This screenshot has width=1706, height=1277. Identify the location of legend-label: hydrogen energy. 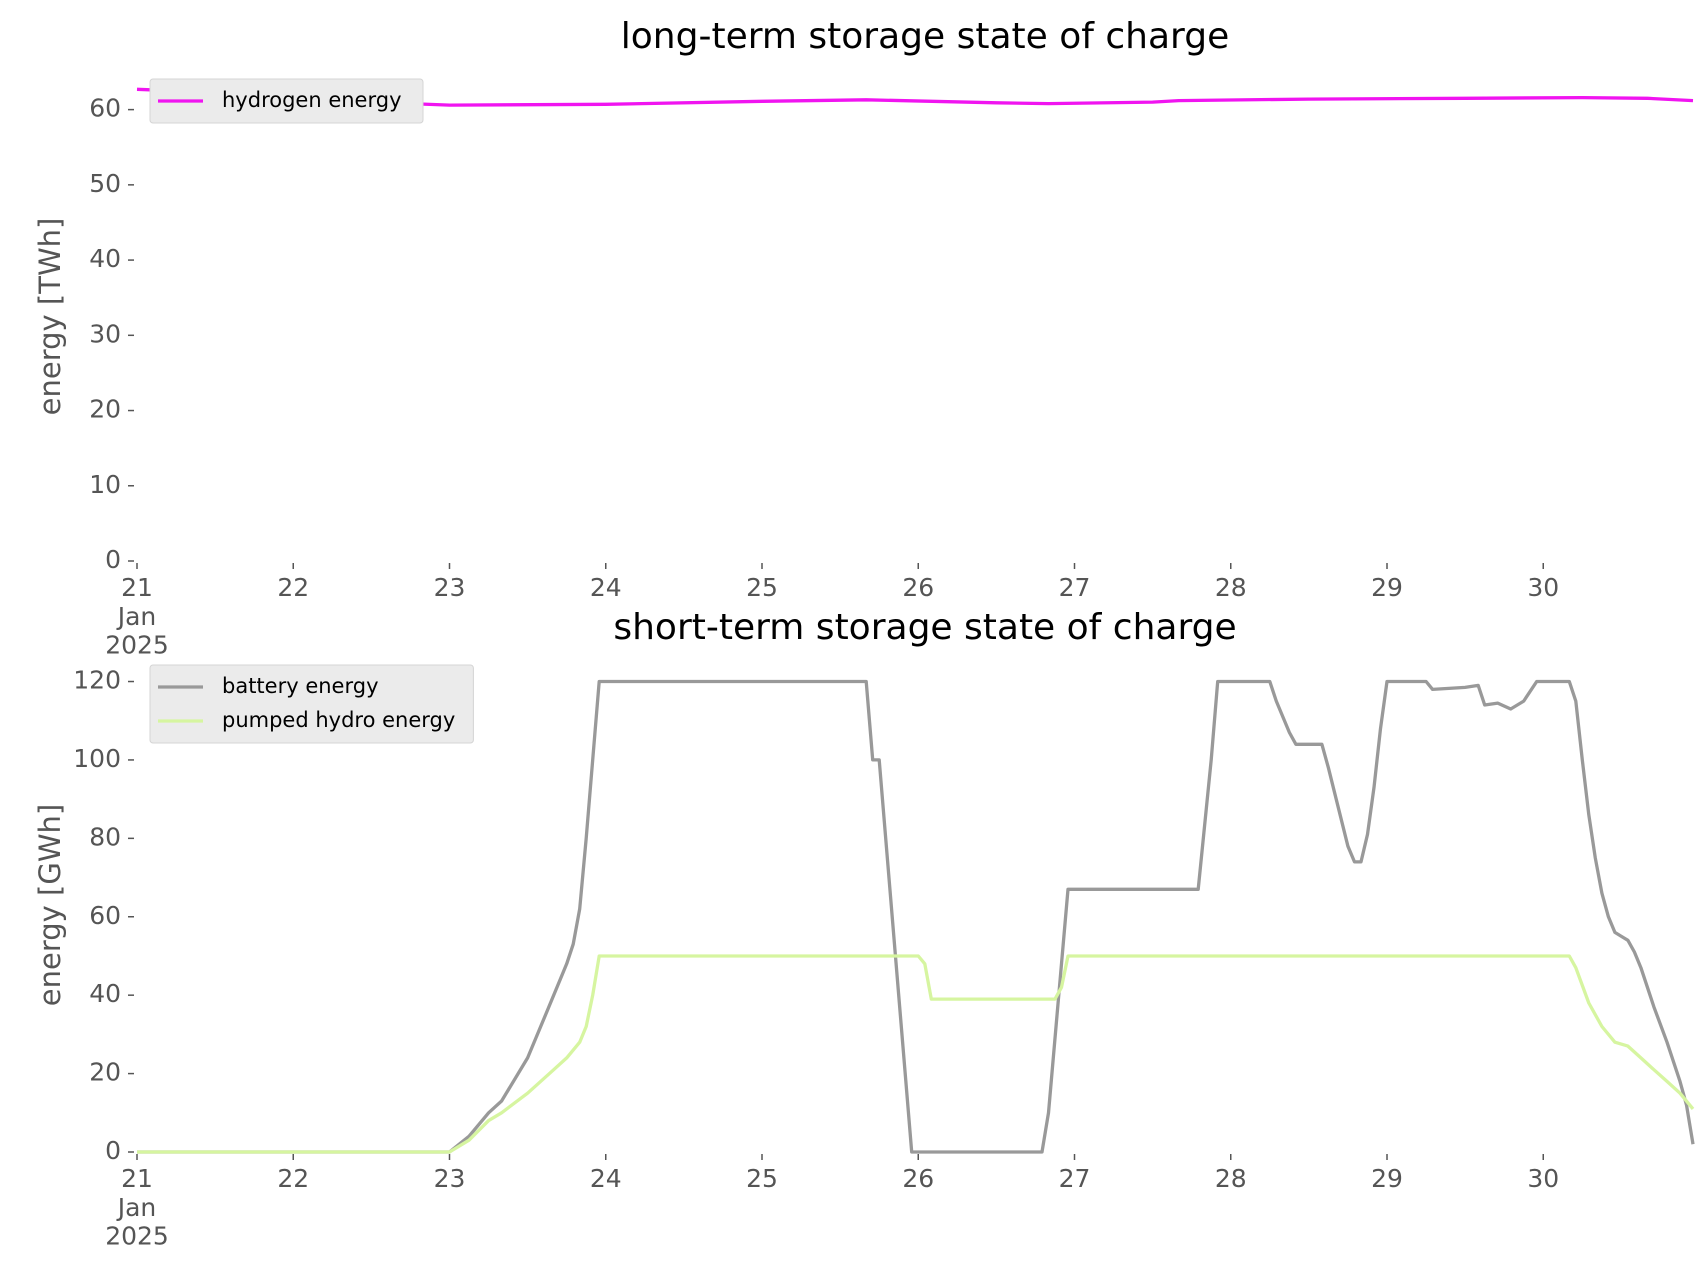
(312, 100).